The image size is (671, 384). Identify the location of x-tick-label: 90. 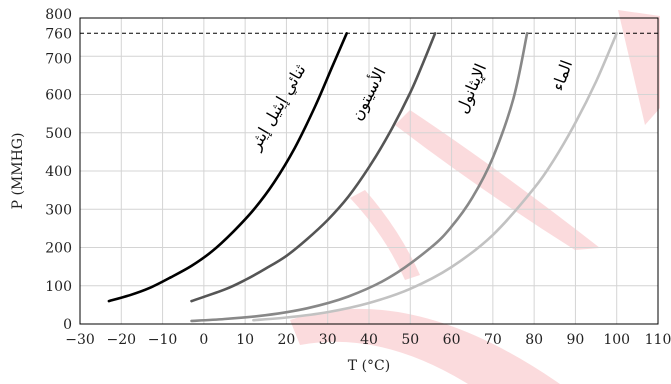
(576, 340).